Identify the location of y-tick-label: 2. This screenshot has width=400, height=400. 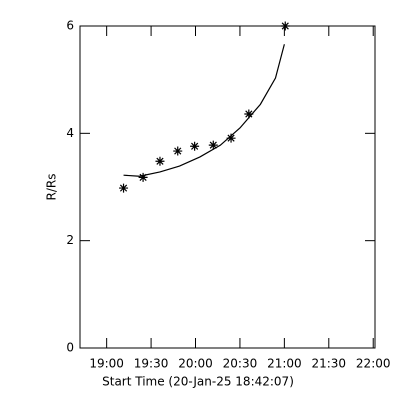
(70, 240).